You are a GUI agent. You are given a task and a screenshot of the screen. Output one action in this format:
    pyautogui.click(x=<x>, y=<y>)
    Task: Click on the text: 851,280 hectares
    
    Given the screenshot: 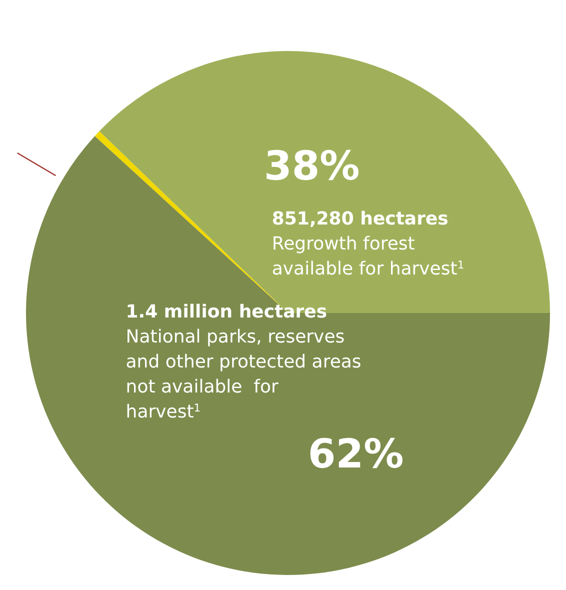 What is the action you would take?
    pyautogui.click(x=360, y=219)
    